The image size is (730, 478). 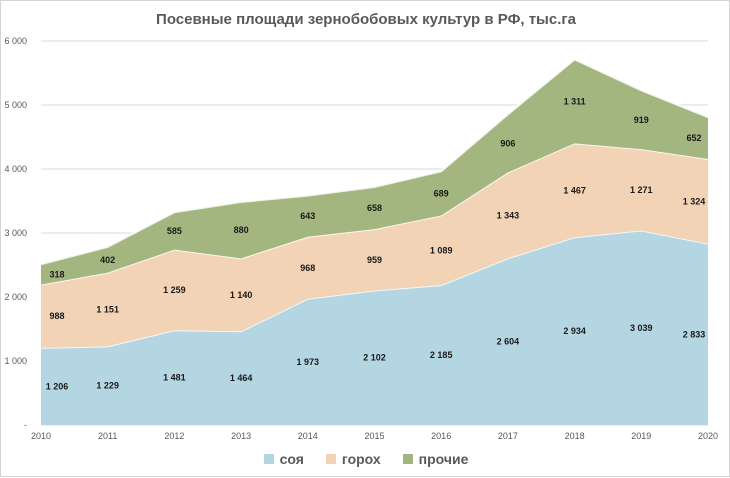 I want to click on data-label: 585, so click(x=174, y=231).